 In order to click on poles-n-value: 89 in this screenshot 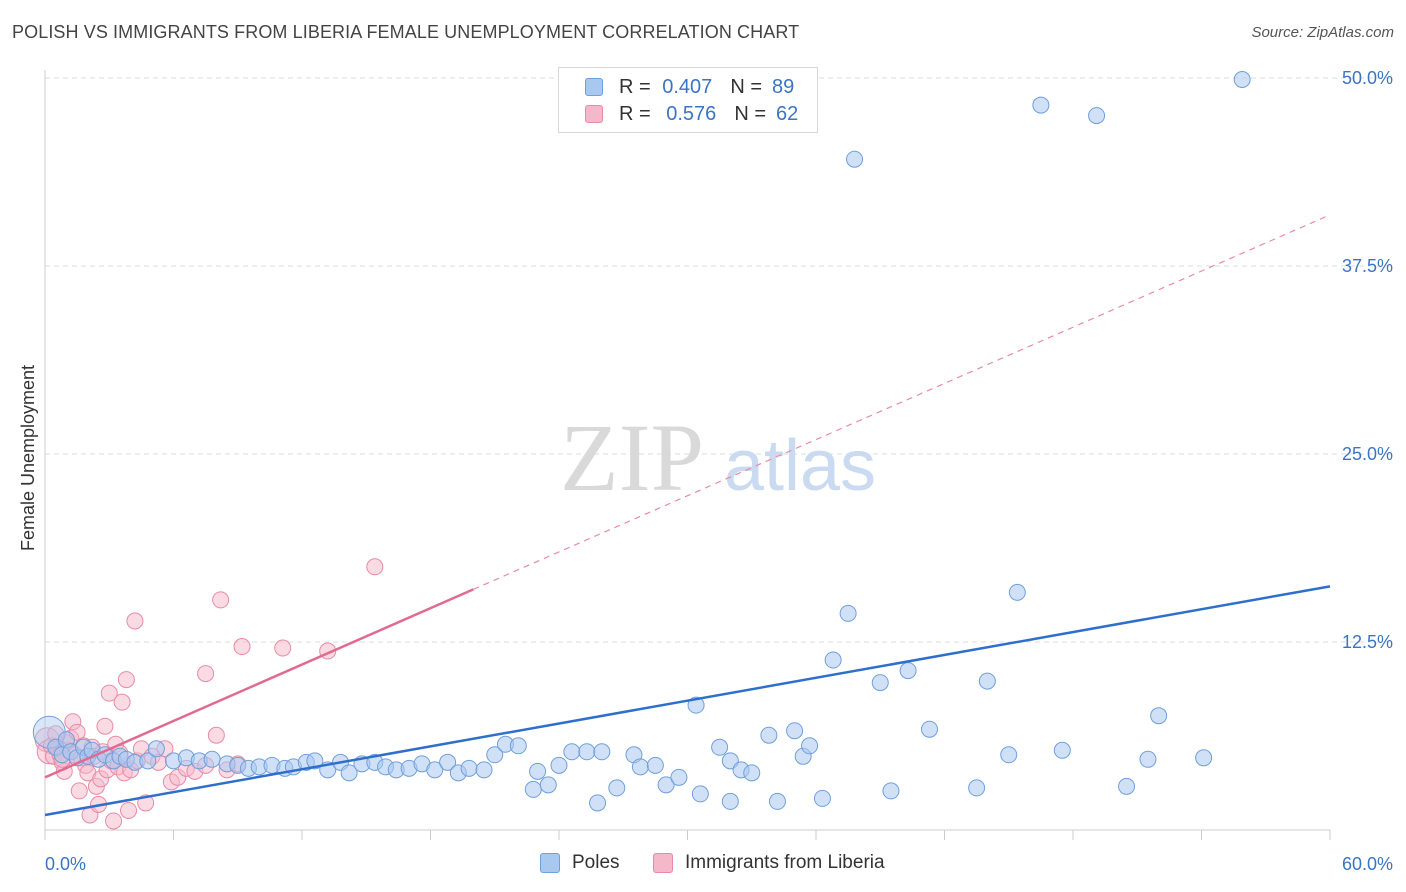, I will do `click(783, 86)`.